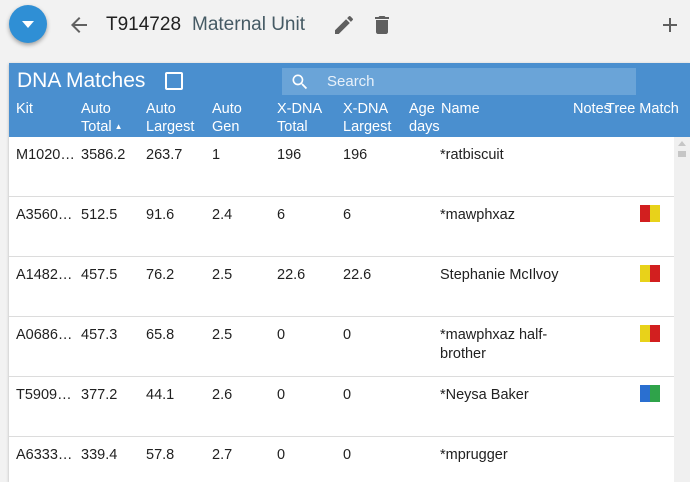 The height and width of the screenshot is (482, 690). I want to click on row-auto-total: 377.2, so click(99, 395).